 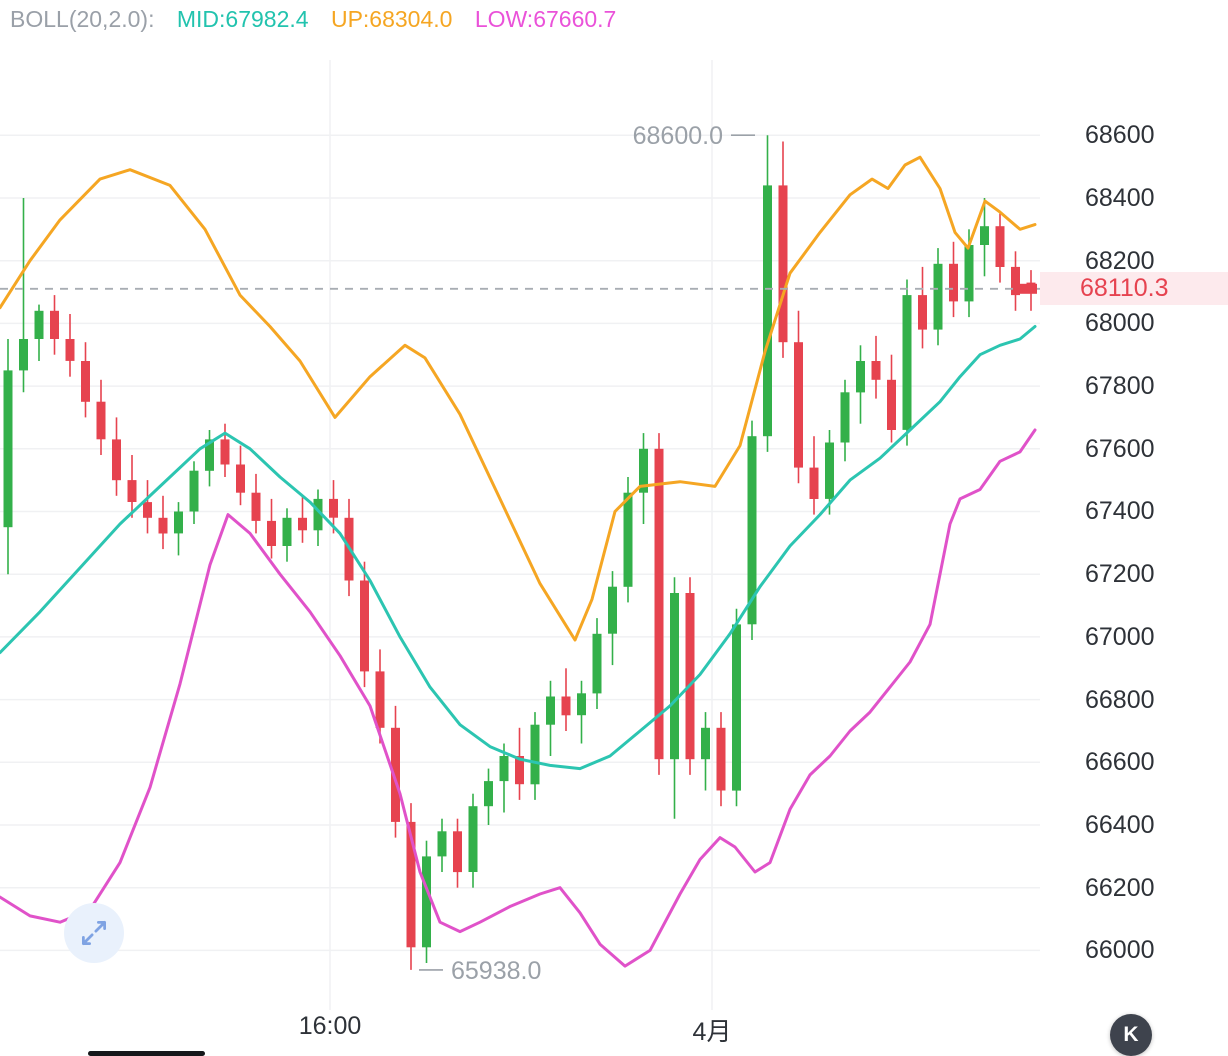 What do you see at coordinates (146, 1053) in the screenshot?
I see `bottom-partial-bar` at bounding box center [146, 1053].